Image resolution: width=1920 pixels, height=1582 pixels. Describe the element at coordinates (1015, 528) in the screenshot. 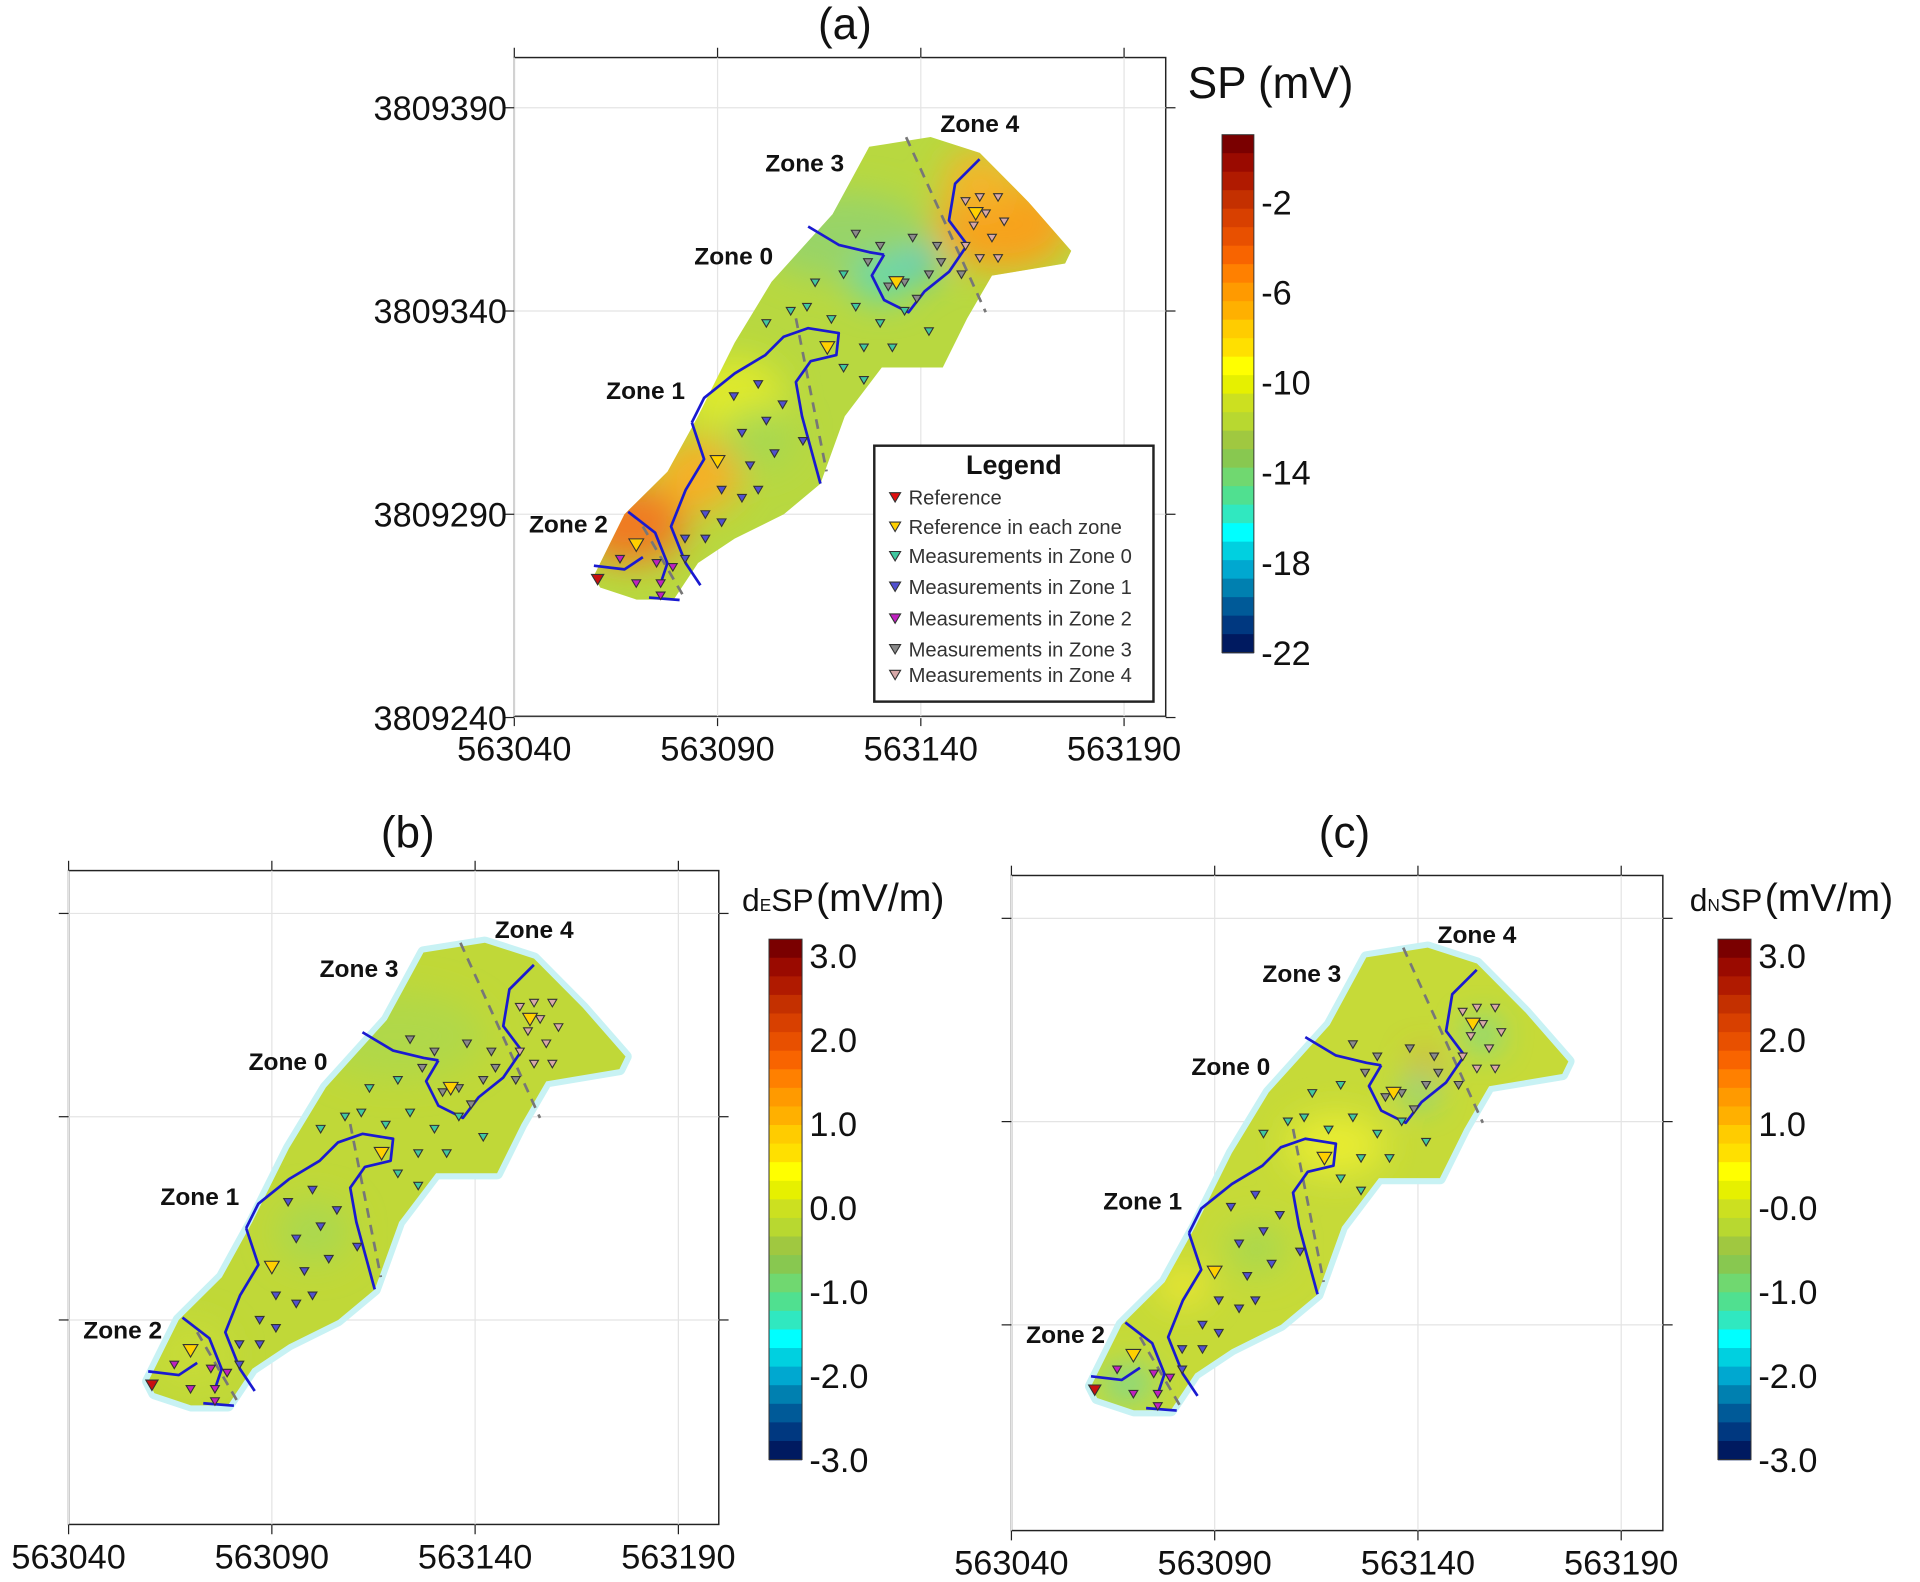

I see `legend-entry: Reference in each zone` at that location.